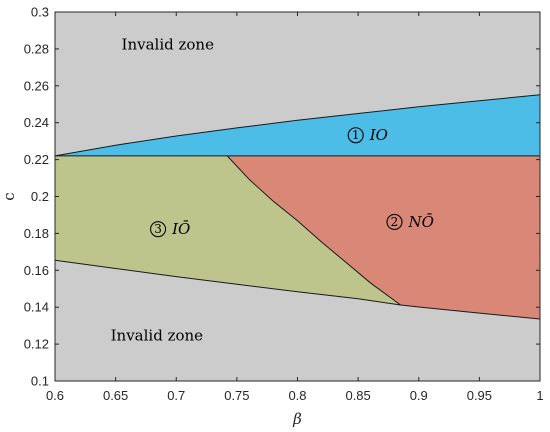 The width and height of the screenshot is (550, 432). I want to click on y-tick-label: 0.24, so click(36, 122).